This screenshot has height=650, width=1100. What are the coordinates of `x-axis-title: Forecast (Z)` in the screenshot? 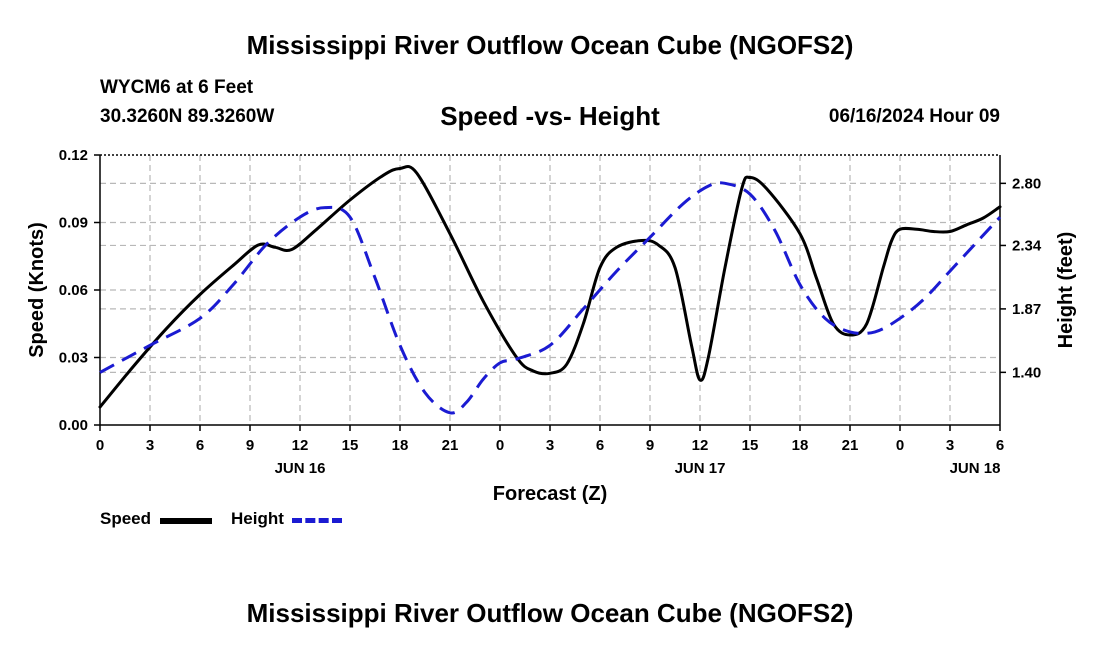 It's located at (550, 494).